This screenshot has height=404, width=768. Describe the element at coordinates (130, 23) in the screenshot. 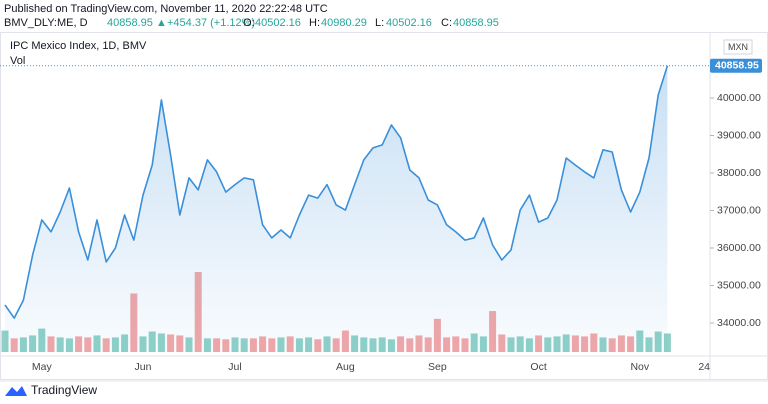

I see `last: 40858.95` at that location.